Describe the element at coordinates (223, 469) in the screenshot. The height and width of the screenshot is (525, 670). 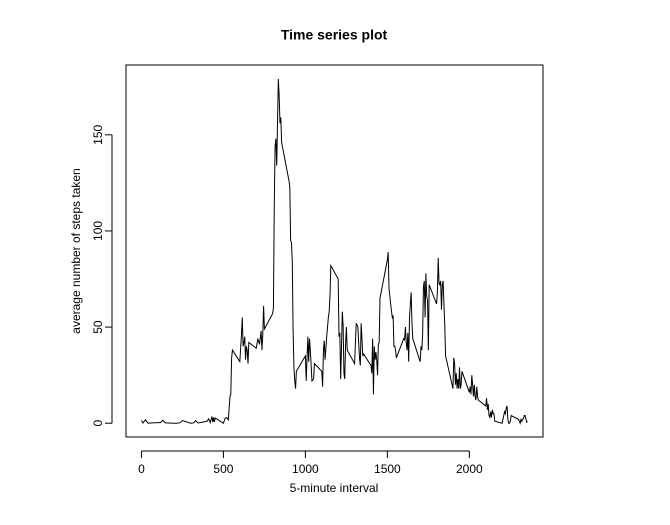
I see `x-tick-label: 500` at that location.